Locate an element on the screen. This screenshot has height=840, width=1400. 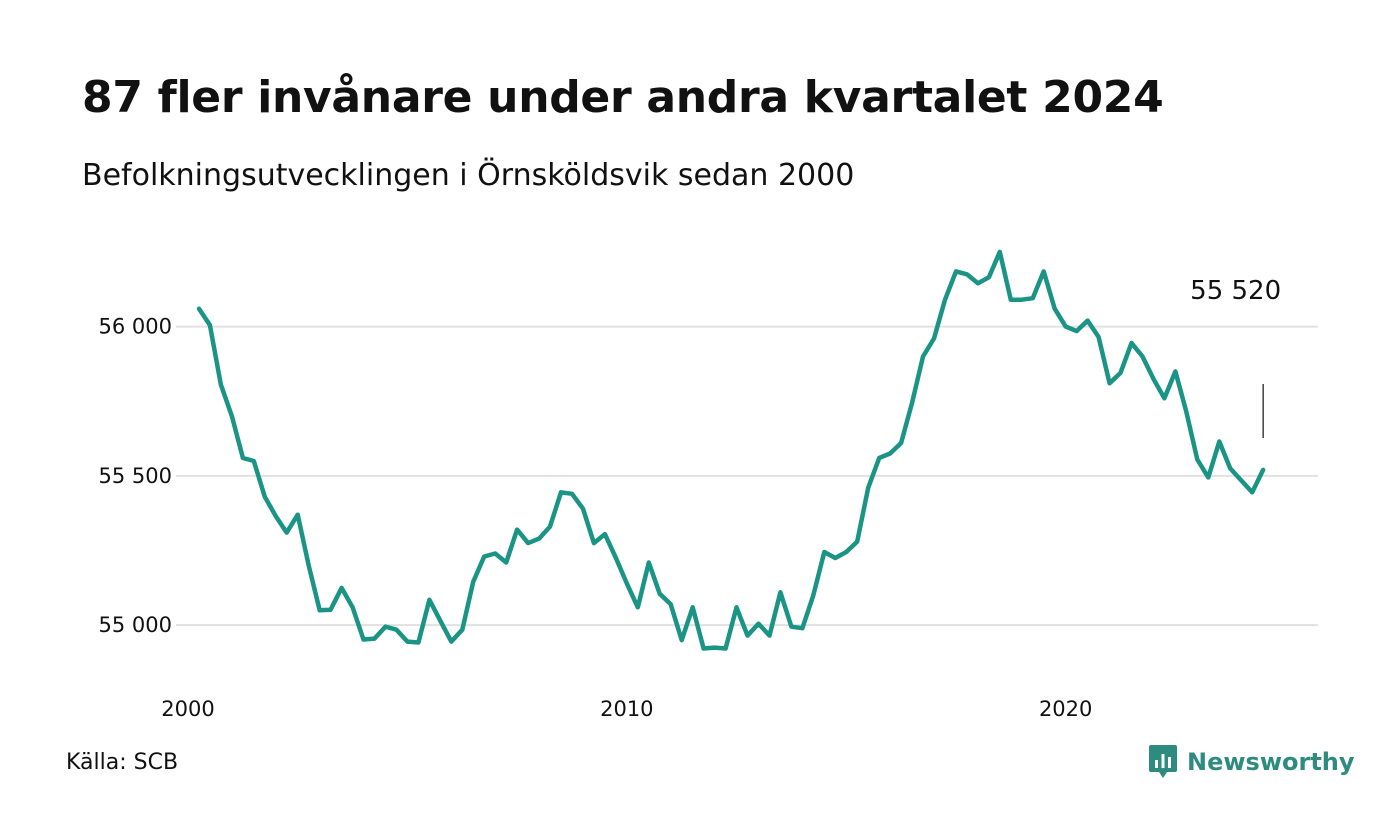
newsworthy-logo-icon is located at coordinates (1163, 761).